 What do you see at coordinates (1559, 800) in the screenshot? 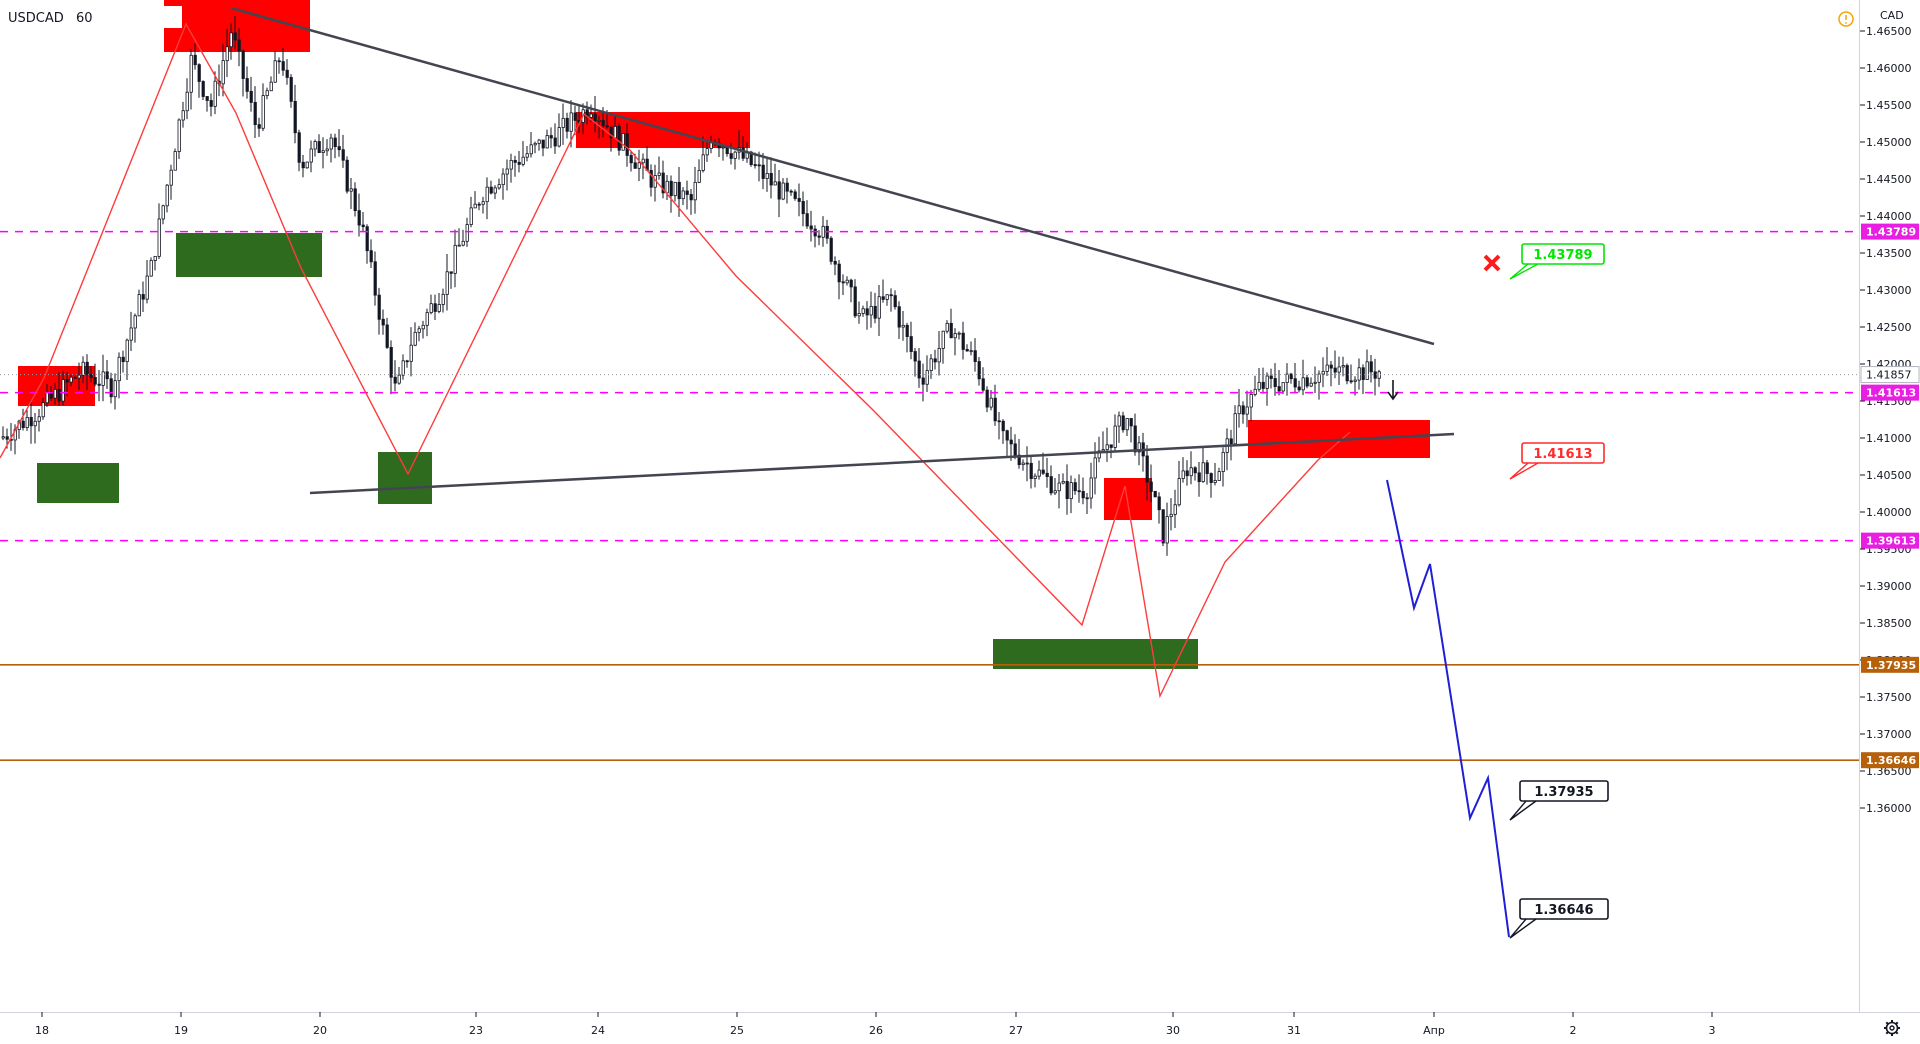
I see `price-callout: 1.37935` at bounding box center [1559, 800].